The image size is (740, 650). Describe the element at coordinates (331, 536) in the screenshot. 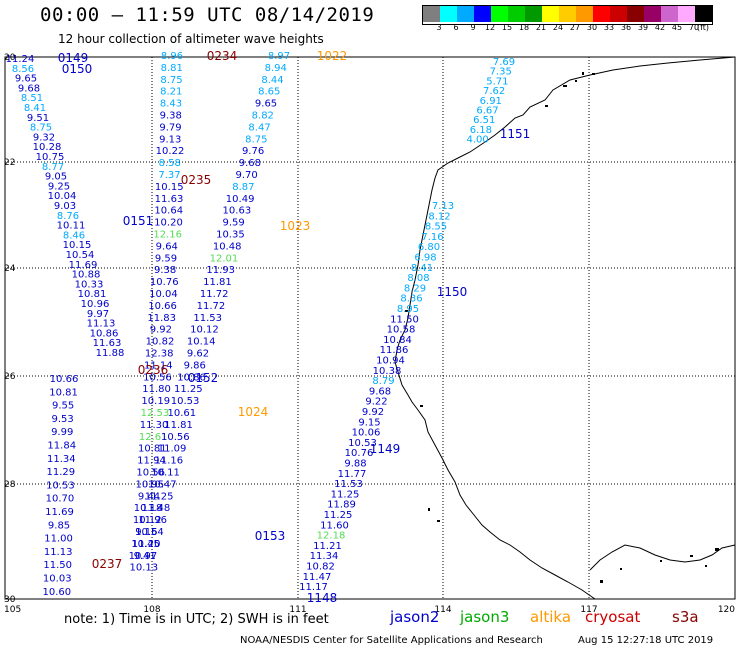

I see `swh-value: 12.18` at that location.